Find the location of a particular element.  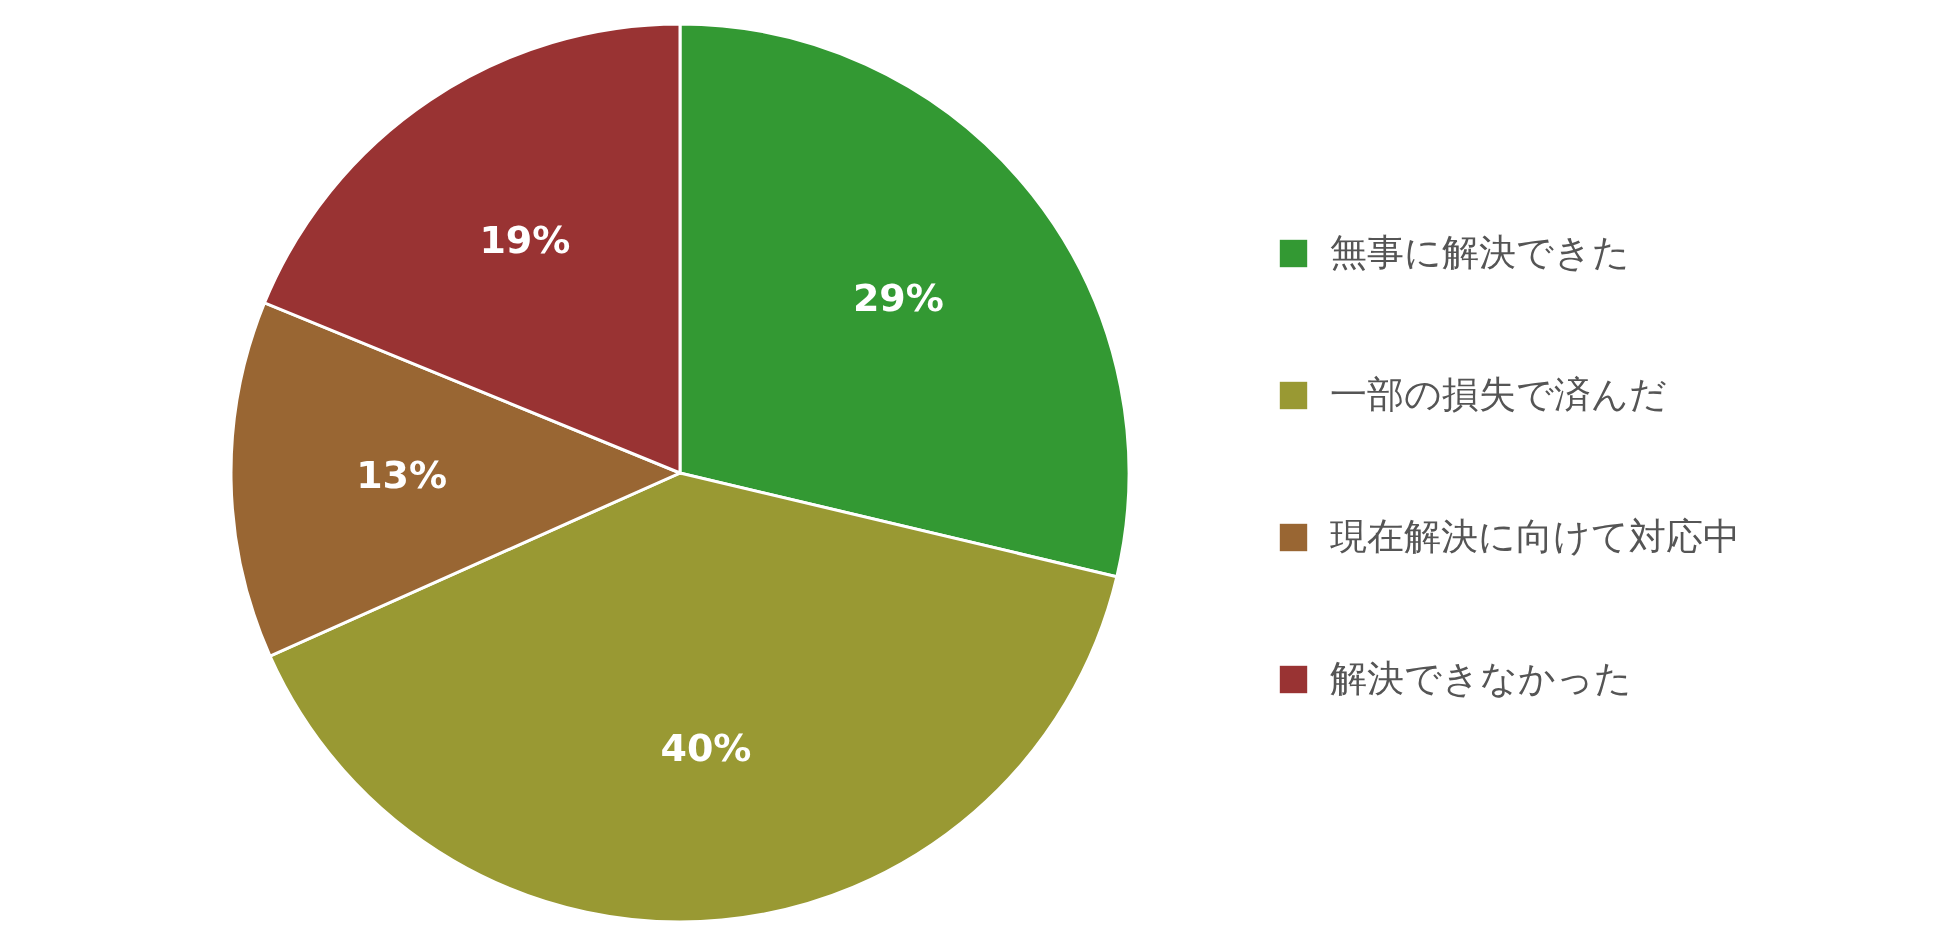

legend-label: 現在解決に向けて対応中 is located at coordinates (1535, 536).